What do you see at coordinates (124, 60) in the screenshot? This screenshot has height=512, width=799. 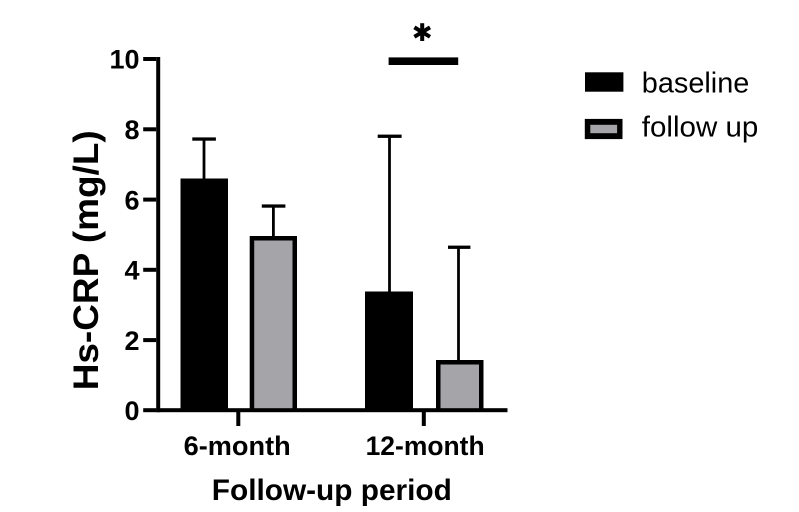 I see `svg-text: 10` at bounding box center [124, 60].